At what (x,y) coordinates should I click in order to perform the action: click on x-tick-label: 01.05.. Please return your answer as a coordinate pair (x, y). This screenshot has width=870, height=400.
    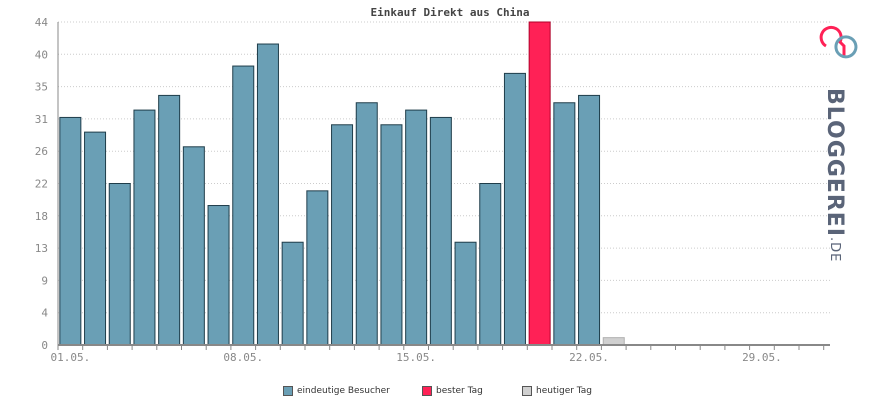
    Looking at the image, I should click on (70, 357).